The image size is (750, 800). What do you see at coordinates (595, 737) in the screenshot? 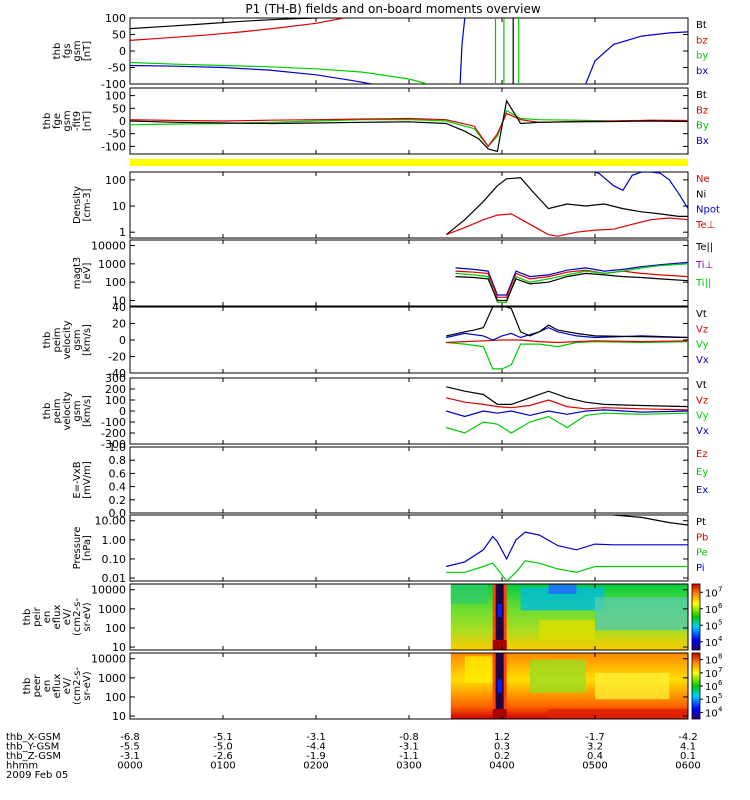
I see `x-axis-row-value: -1.7` at bounding box center [595, 737].